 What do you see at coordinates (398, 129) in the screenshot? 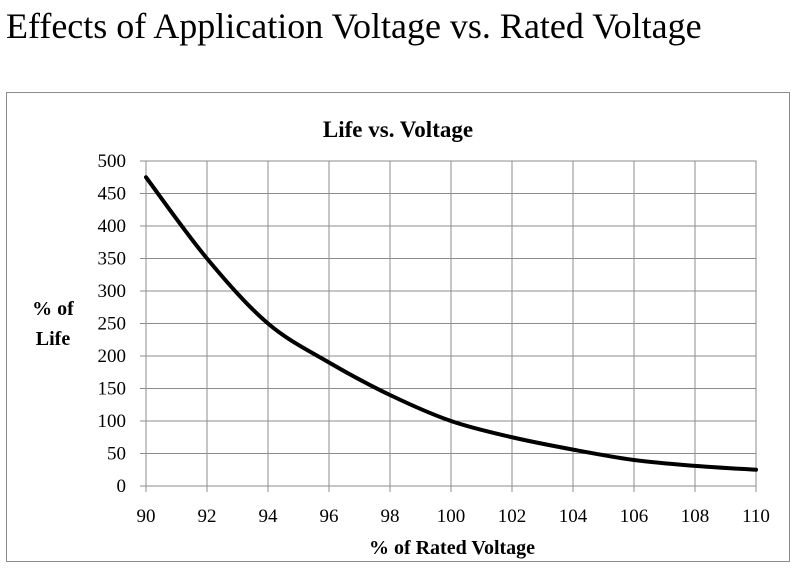
I see `chart-title: Life vs. Voltage` at bounding box center [398, 129].